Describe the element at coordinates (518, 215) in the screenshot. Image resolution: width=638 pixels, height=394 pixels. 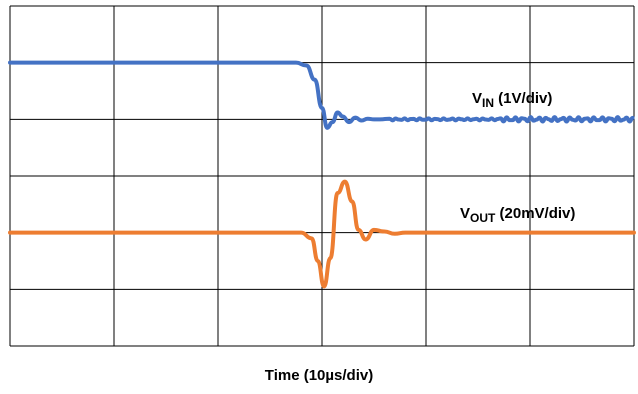
I see `vout-series-label: VOUT (20mV/div)` at that location.